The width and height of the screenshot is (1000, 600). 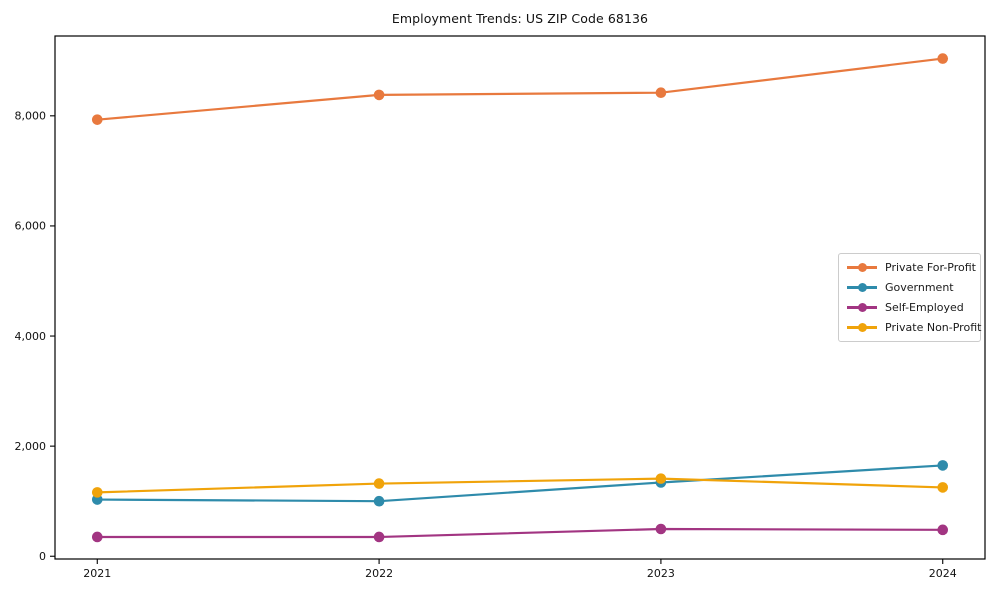 I want to click on legend-item-private-non-profit: Private Non-Profit, so click(x=914, y=327).